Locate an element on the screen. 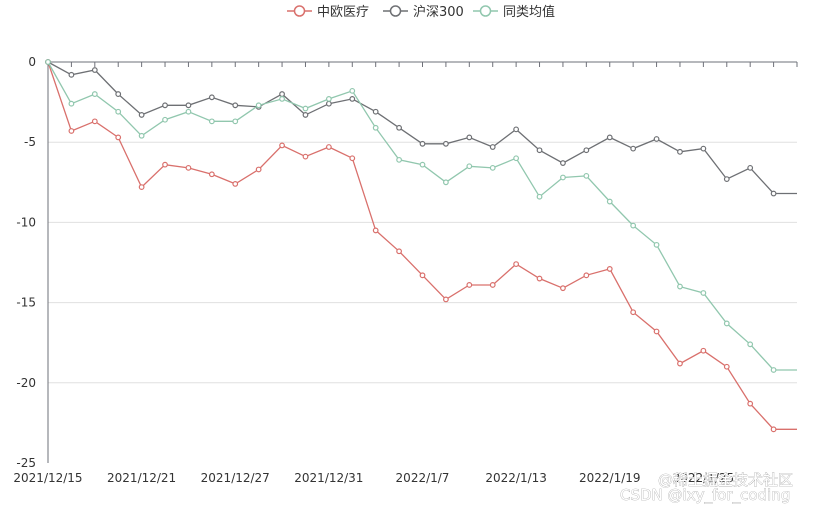 The image size is (830, 511). x-tick-label: 2022/1/25 is located at coordinates (704, 478).